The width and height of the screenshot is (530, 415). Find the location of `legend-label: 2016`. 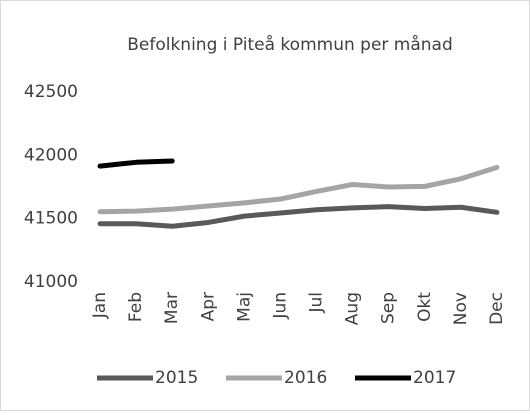

legend-label: 2016 is located at coordinates (305, 378).